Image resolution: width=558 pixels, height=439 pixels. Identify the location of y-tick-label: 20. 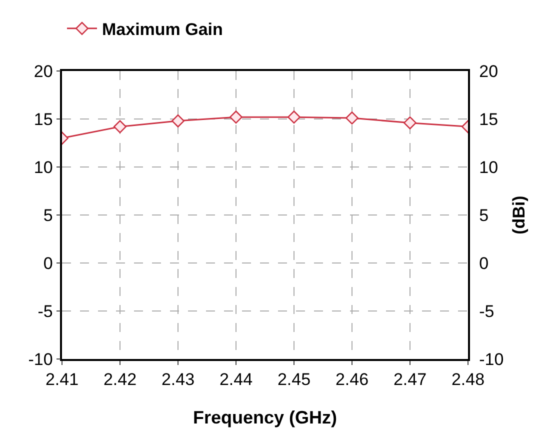
(43, 71).